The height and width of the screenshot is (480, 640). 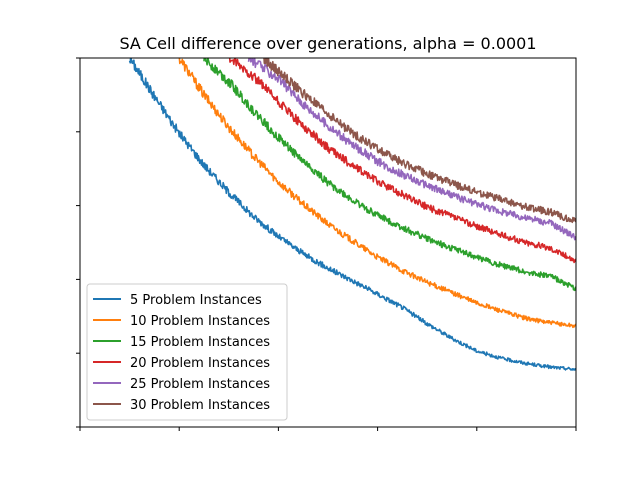 I want to click on legend-label: 15 Problem Instances, so click(x=200, y=342).